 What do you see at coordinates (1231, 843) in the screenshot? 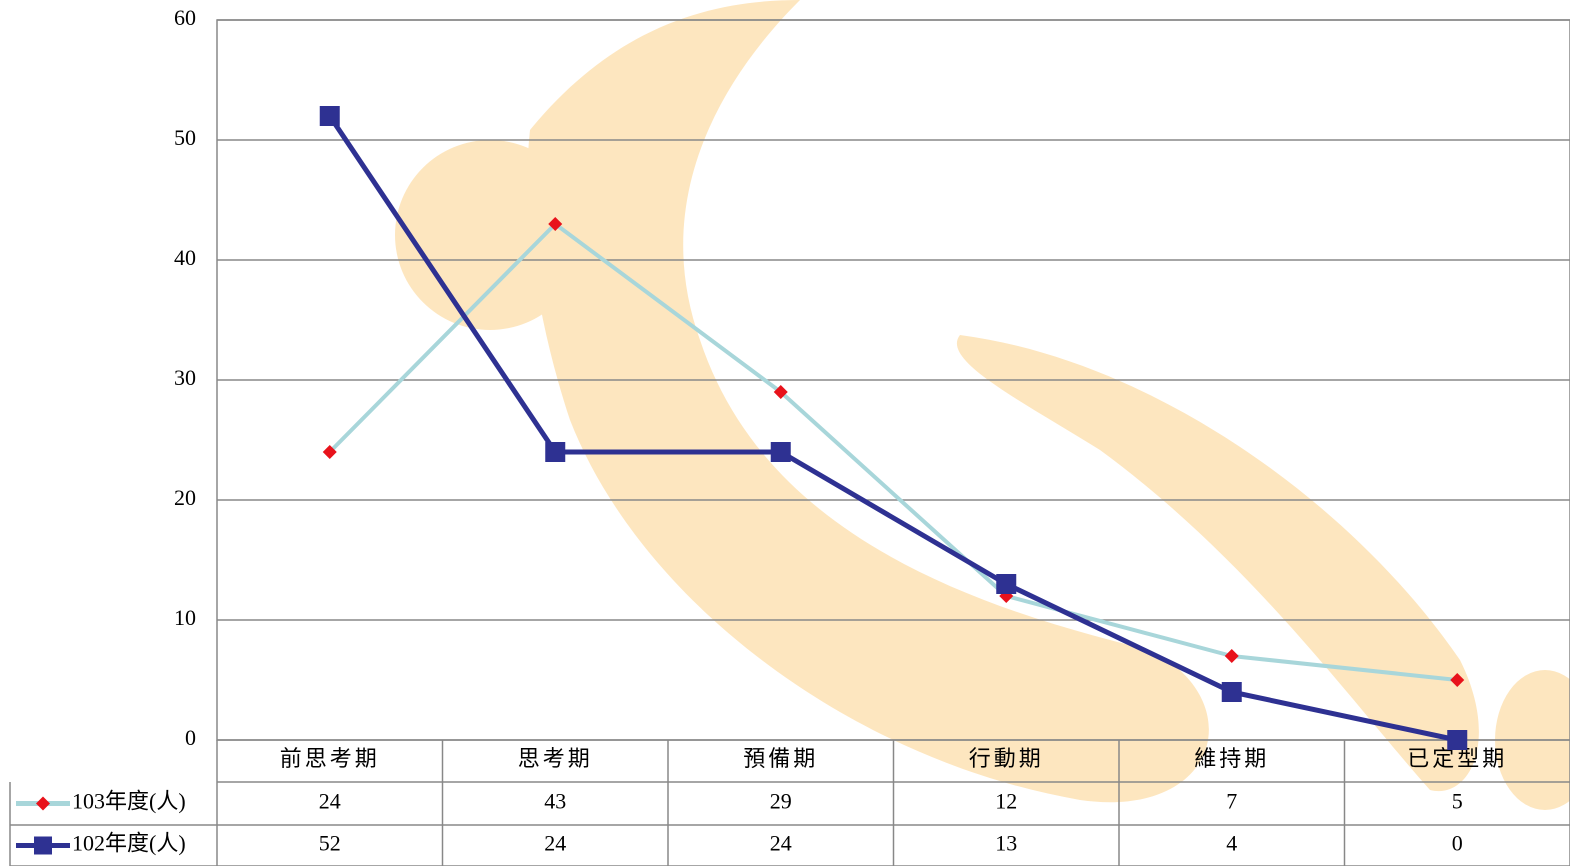
I see `table-value: 4` at bounding box center [1231, 843].